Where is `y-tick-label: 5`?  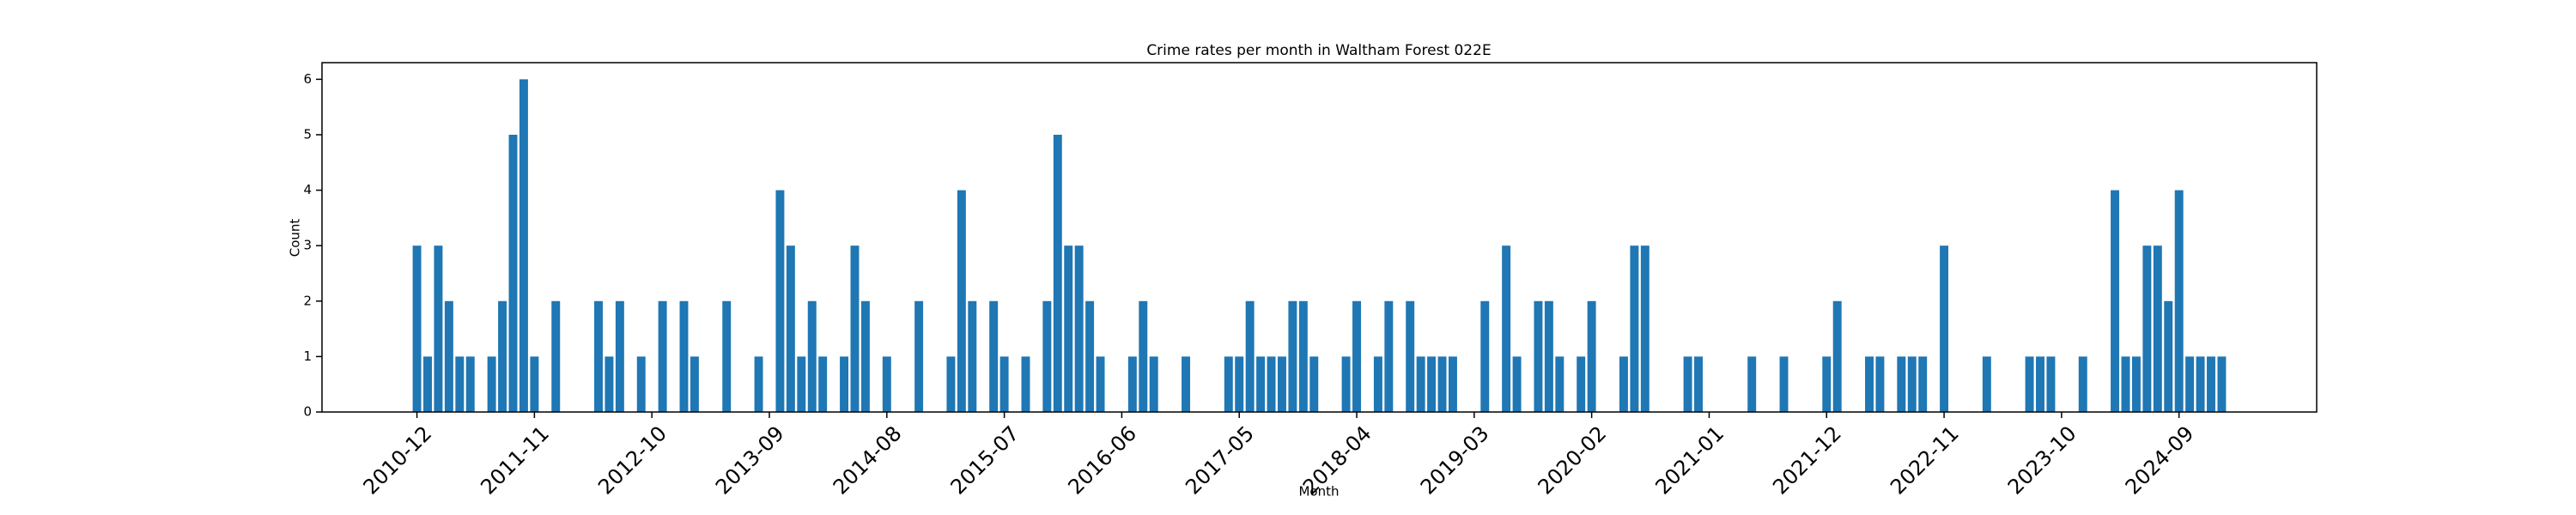 y-tick-label: 5 is located at coordinates (307, 134).